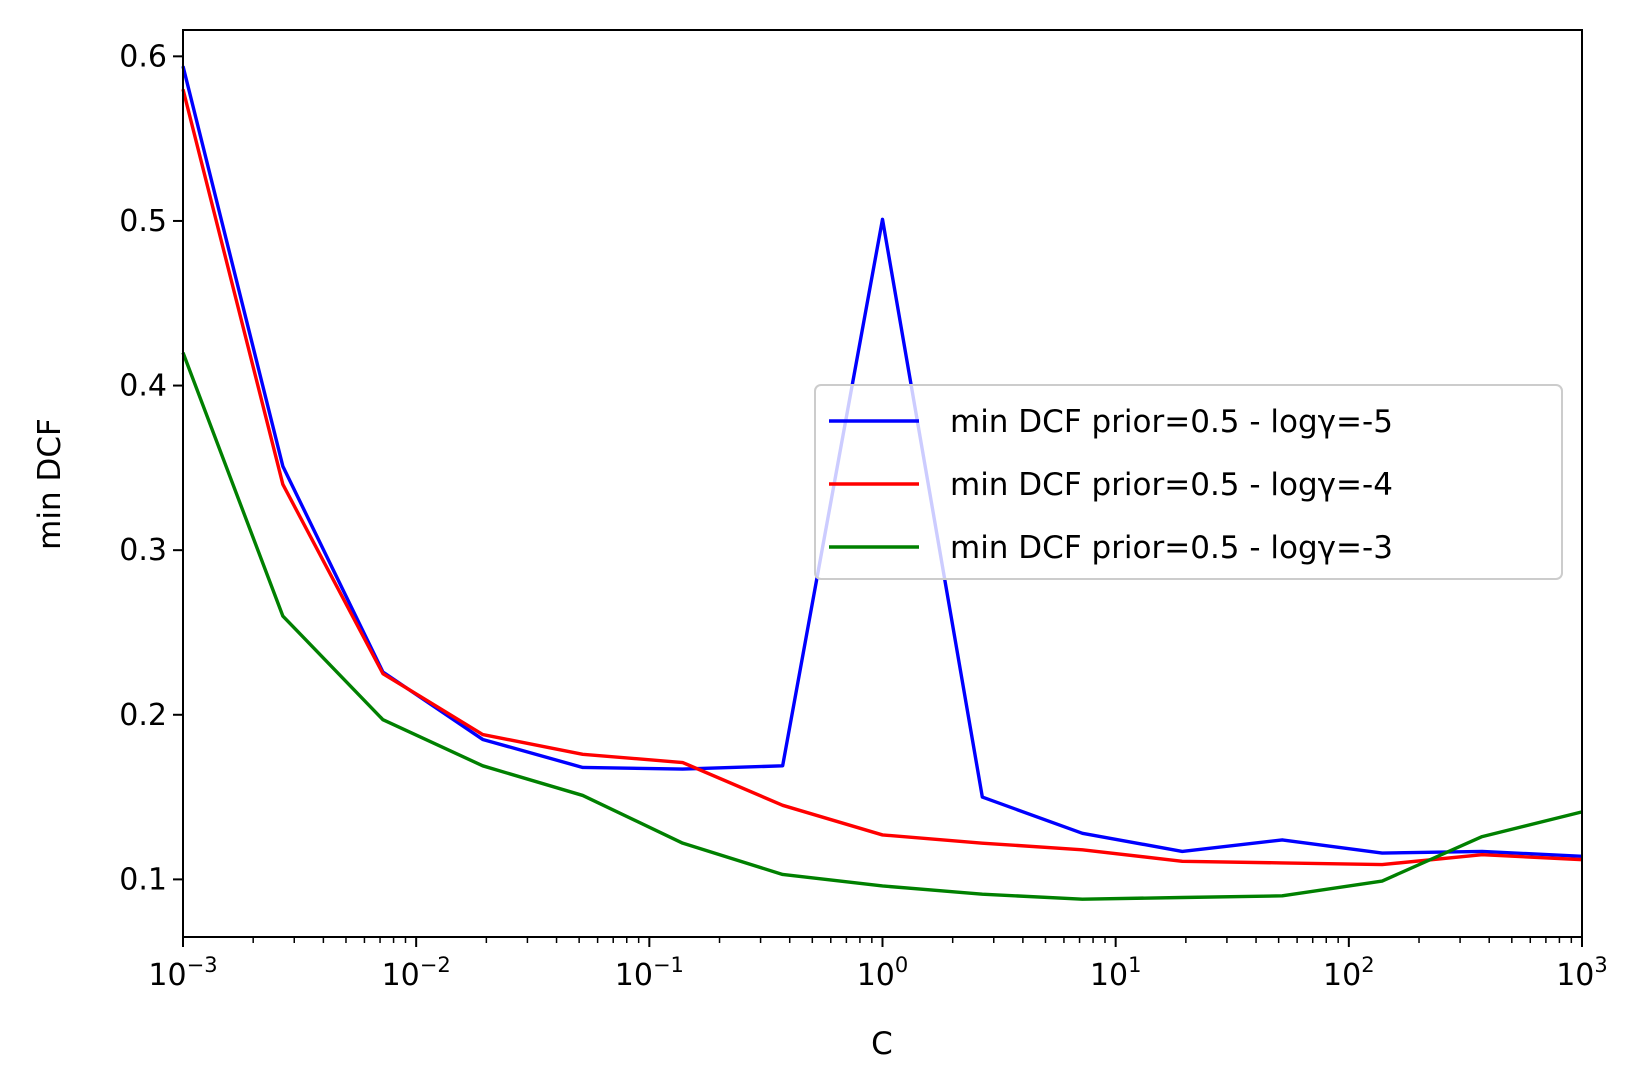  I want to click on x-tick-label: 10², so click(1349, 973).